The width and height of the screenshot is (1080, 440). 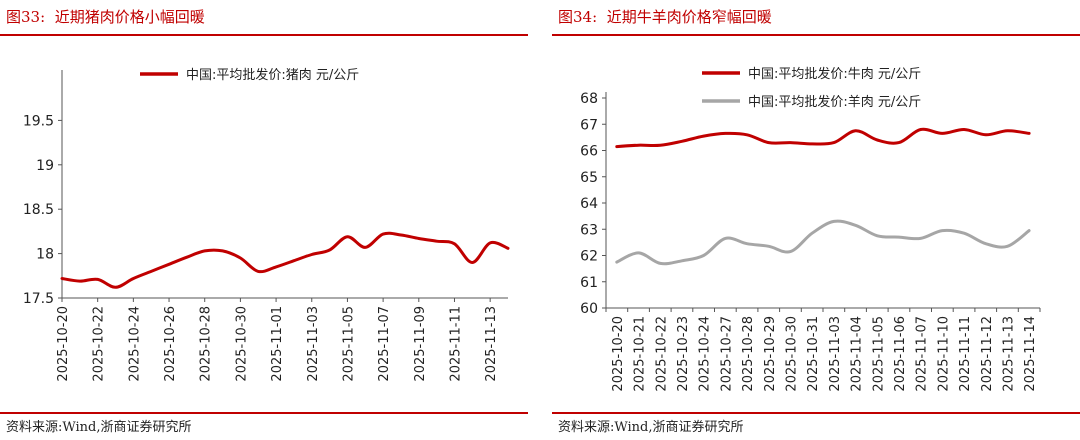 I want to click on x-tick-label: 2025-11-04, so click(x=857, y=354).